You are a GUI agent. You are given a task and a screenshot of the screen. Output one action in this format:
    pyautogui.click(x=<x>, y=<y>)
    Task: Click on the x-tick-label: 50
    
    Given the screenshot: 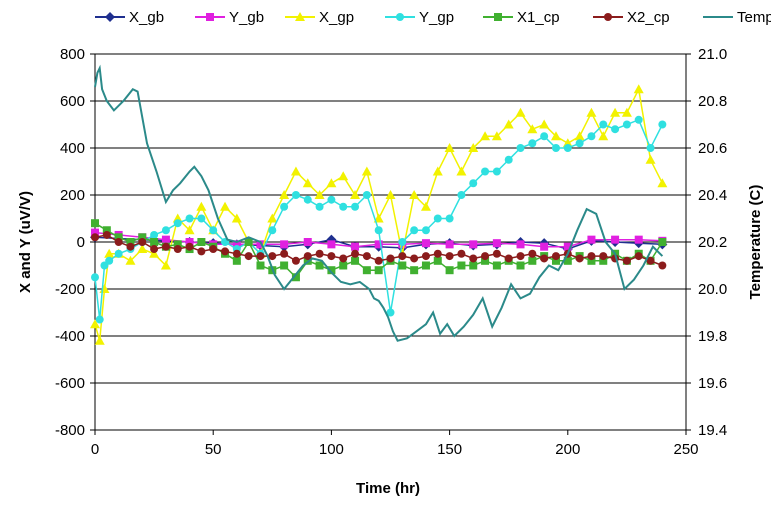 What is the action you would take?
    pyautogui.click(x=213, y=449)
    